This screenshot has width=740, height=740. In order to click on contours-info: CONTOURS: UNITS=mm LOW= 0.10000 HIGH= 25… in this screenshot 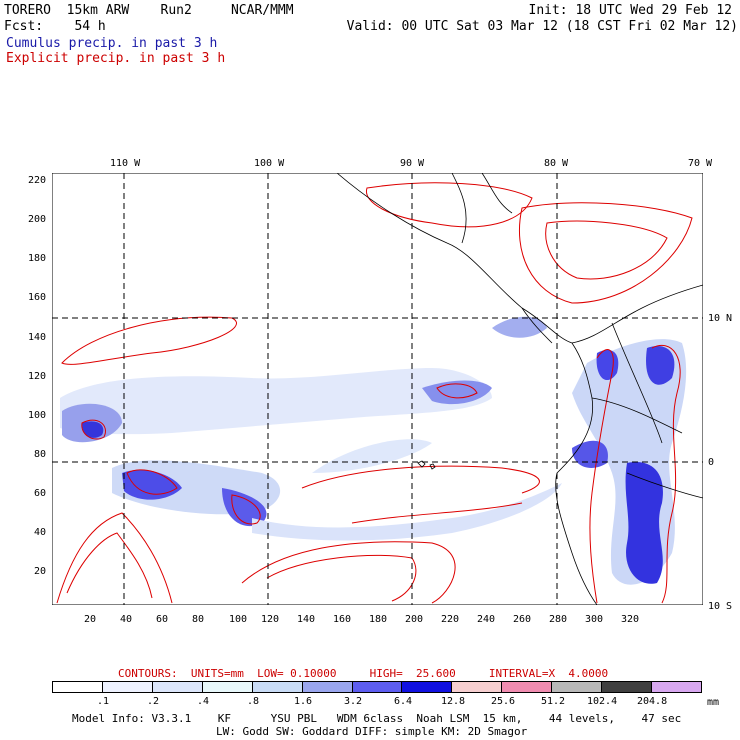, I will do `click(363, 673)`.